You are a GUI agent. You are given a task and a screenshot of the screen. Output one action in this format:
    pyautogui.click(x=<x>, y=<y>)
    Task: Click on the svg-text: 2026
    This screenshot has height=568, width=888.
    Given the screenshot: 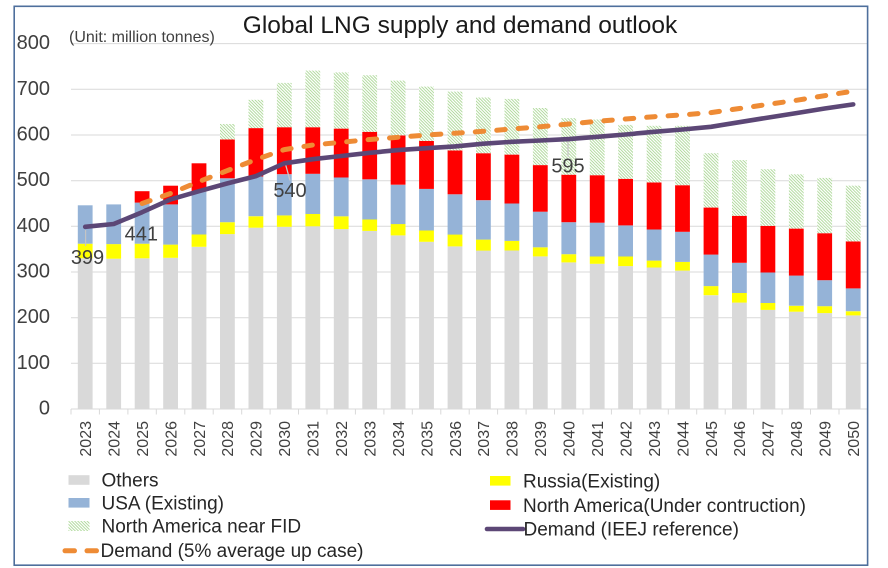 What is the action you would take?
    pyautogui.click(x=171, y=439)
    